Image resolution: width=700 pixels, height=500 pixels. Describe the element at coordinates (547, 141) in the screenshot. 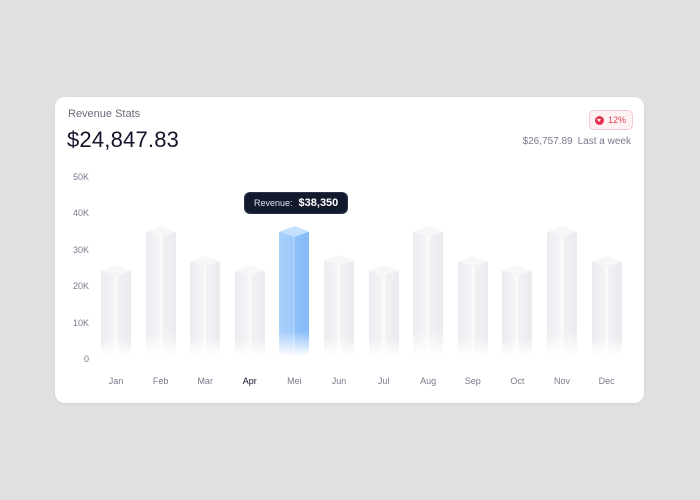

I see `previous-amount: $26,757.89` at that location.